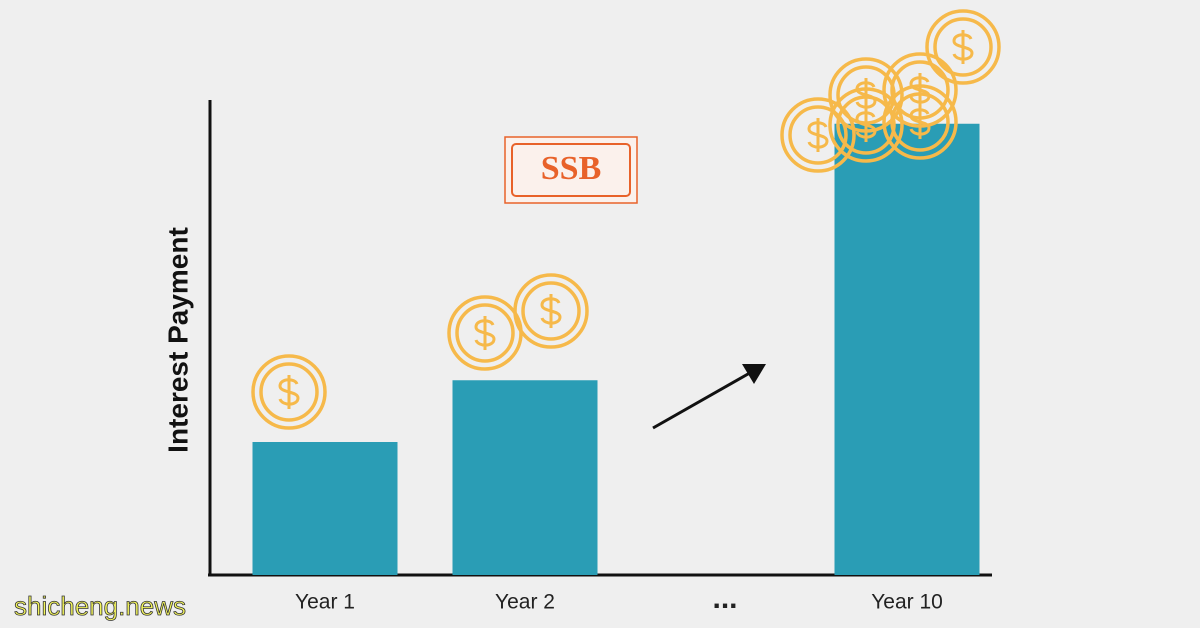 The height and width of the screenshot is (628, 1200). What do you see at coordinates (177, 340) in the screenshot?
I see `y-axis-label: Interest Payment` at bounding box center [177, 340].